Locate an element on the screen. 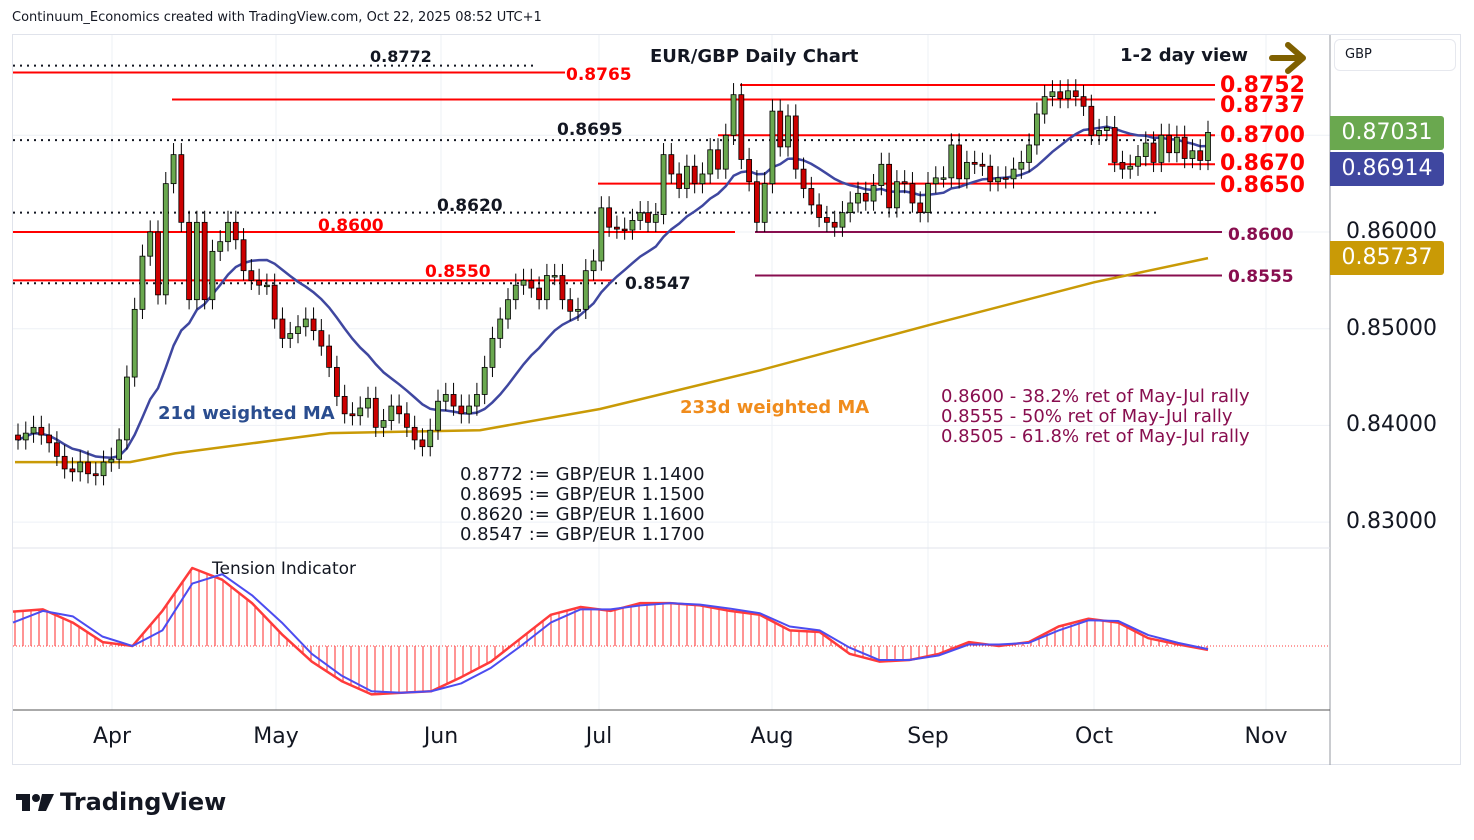 The image size is (1474, 840). indicator-title: Tension Indicator is located at coordinates (283, 569).